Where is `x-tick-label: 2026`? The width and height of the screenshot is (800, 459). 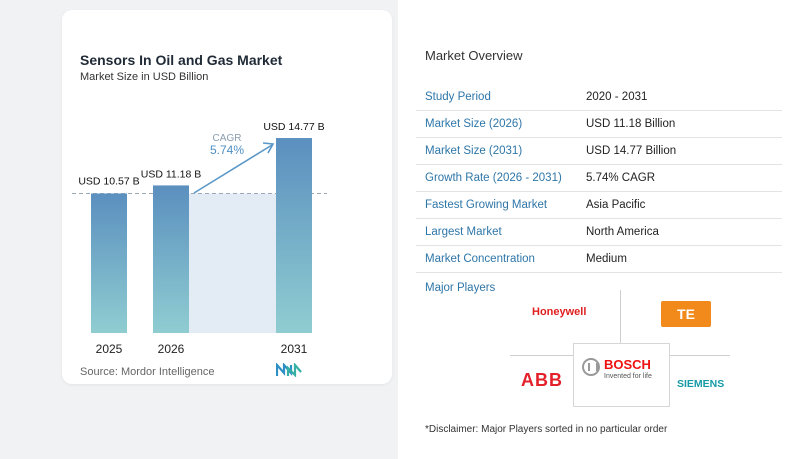 x-tick-label: 2026 is located at coordinates (171, 349).